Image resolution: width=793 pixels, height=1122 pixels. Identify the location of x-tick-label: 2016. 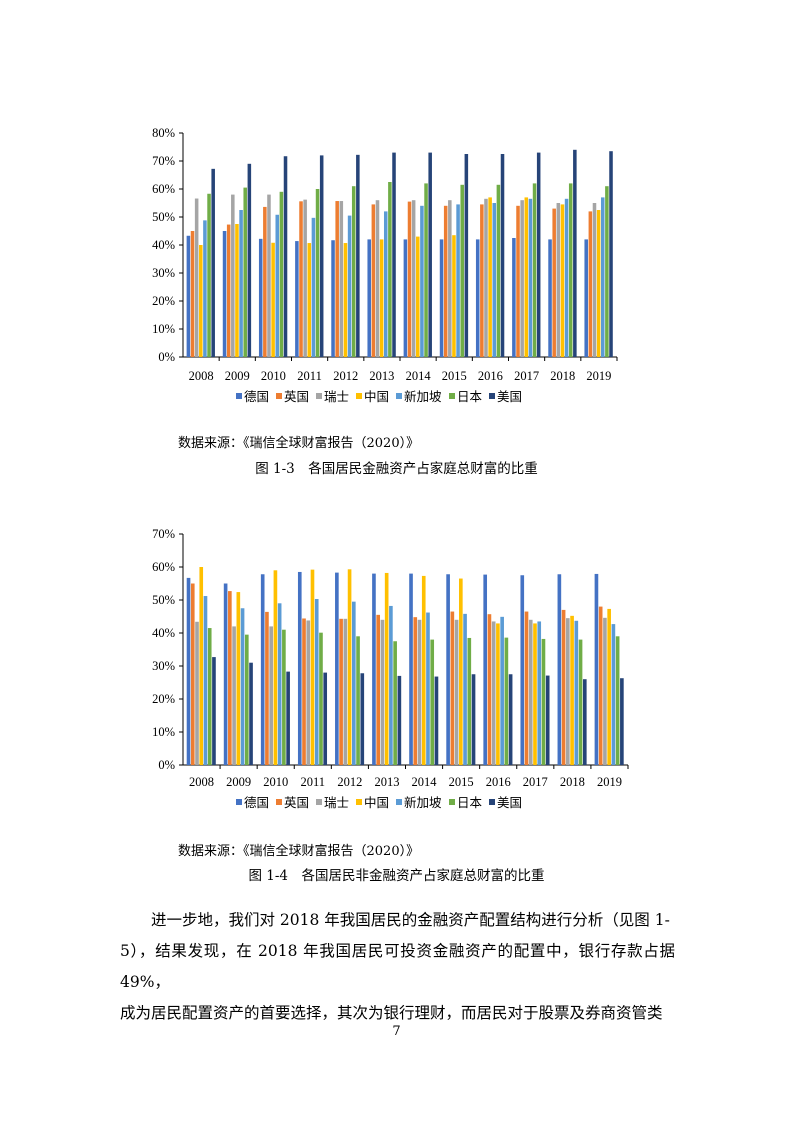
(498, 782).